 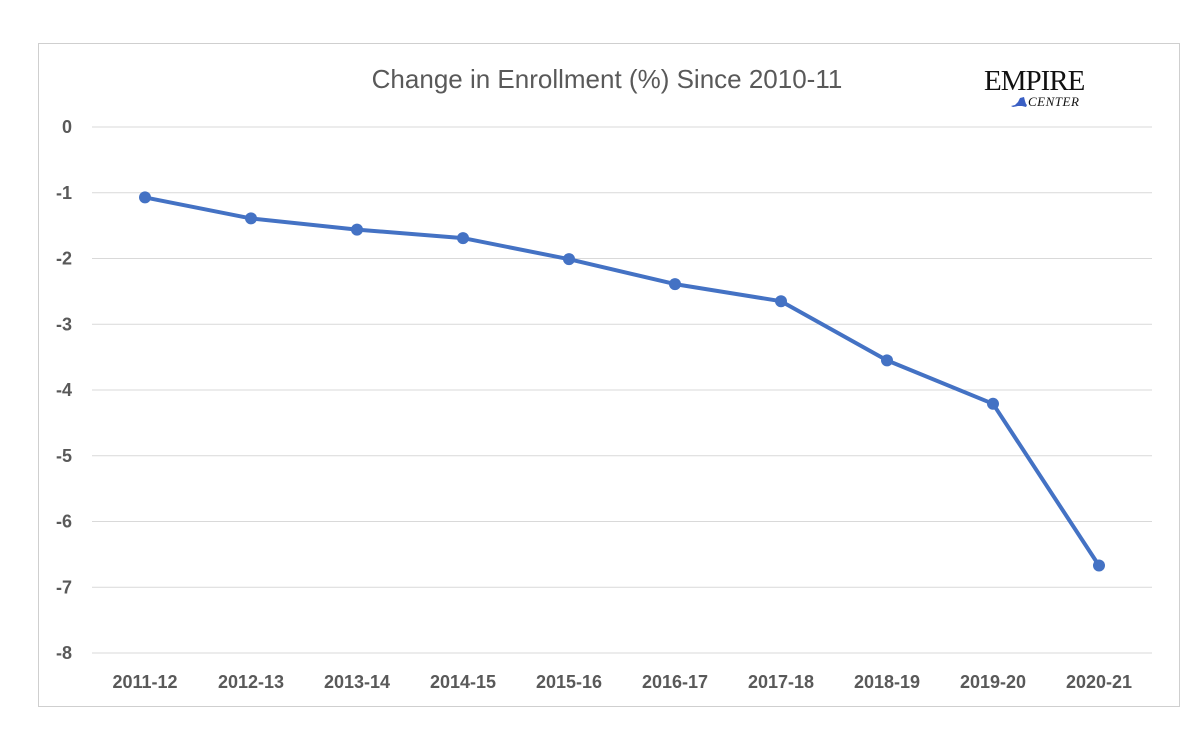 I want to click on y-tick-label: -3, so click(x=64, y=324).